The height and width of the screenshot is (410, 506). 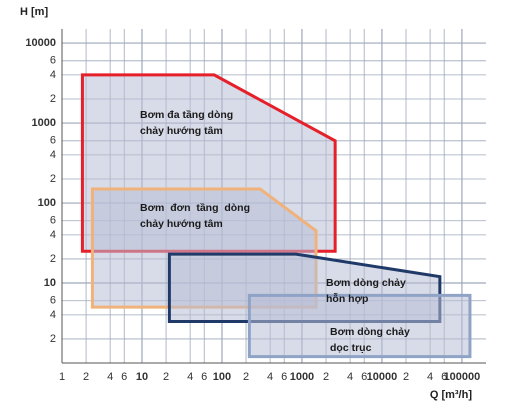 I want to click on region-label: dọc trục, so click(x=351, y=348).